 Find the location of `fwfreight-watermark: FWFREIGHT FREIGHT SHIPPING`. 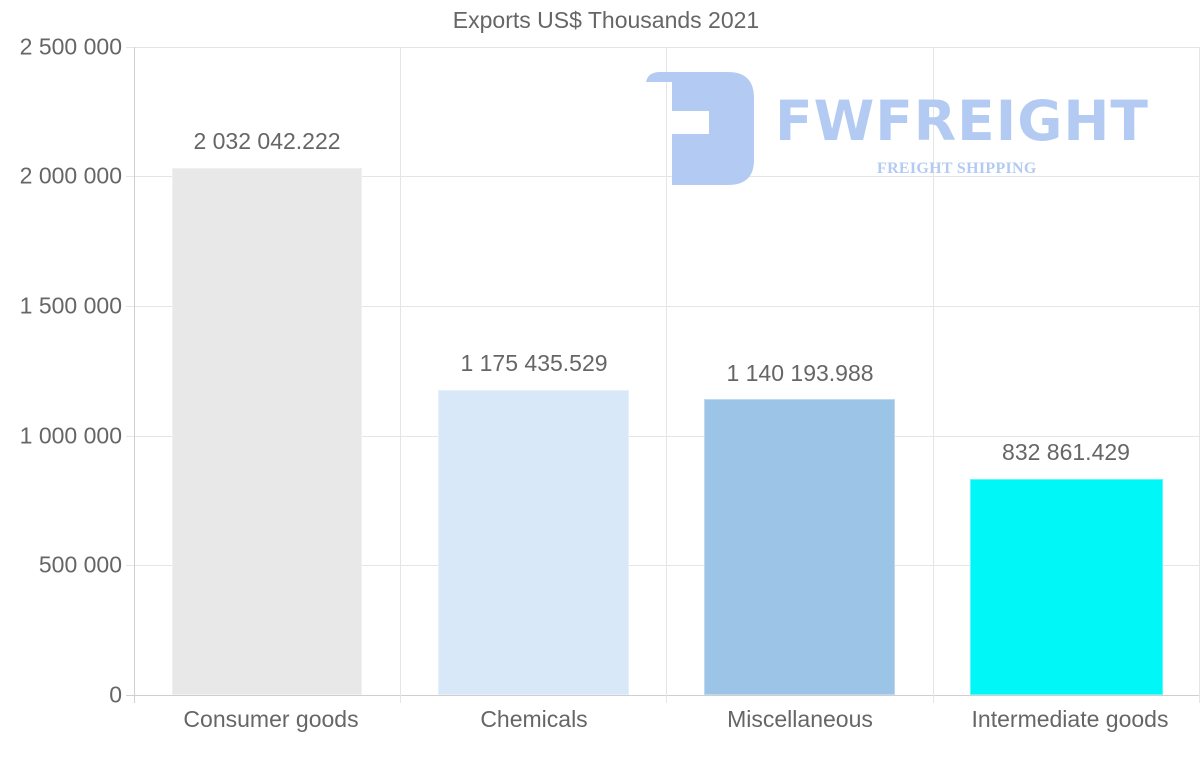

fwfreight-watermark: FWFREIGHT FREIGHT SHIPPING is located at coordinates (906, 129).